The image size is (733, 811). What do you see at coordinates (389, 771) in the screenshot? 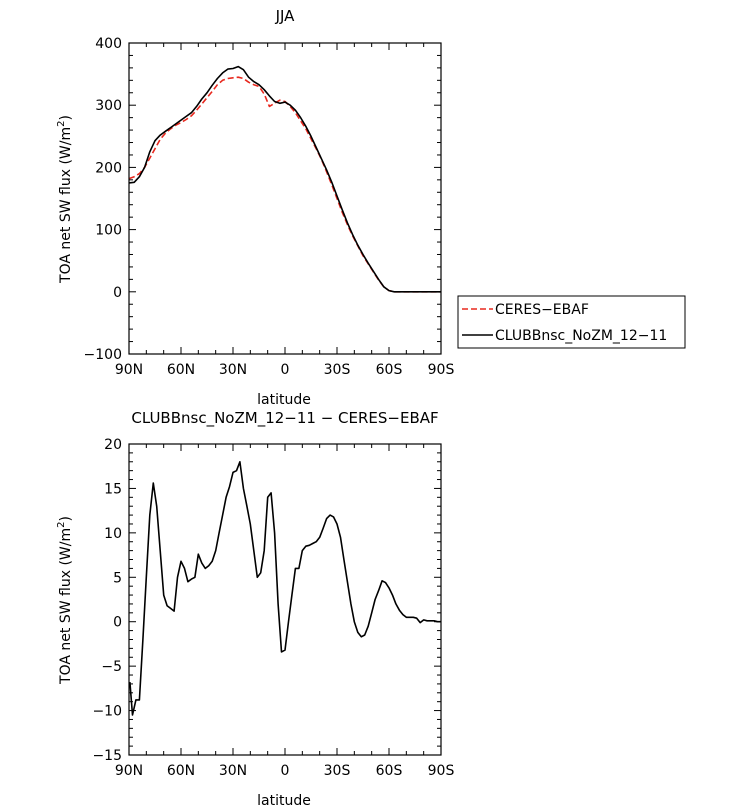
I see `bottom-x-tick-label: 60S` at bounding box center [389, 771].